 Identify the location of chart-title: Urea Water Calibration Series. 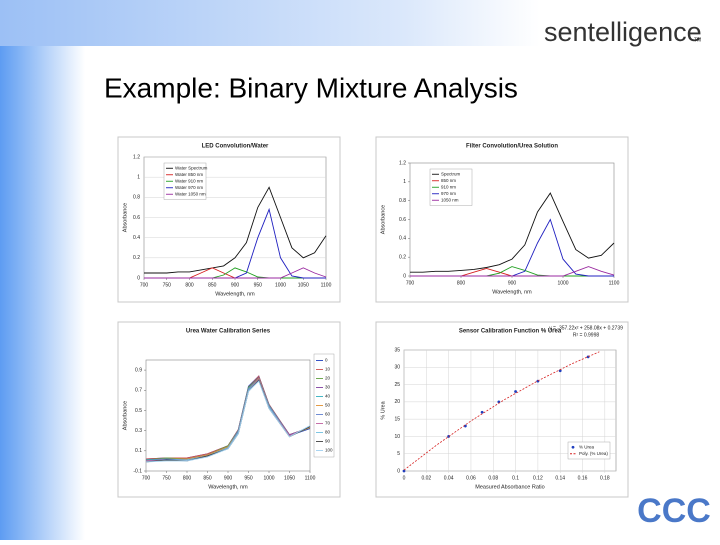
(228, 332).